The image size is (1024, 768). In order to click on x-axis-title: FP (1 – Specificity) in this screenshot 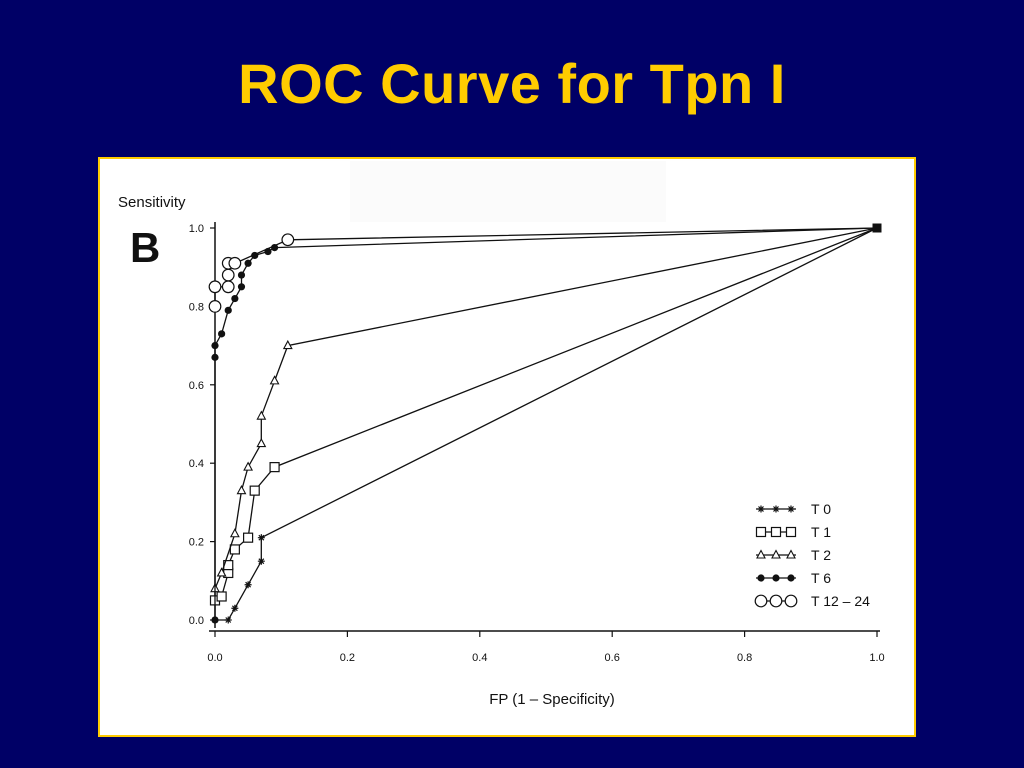, I will do `click(552, 699)`.